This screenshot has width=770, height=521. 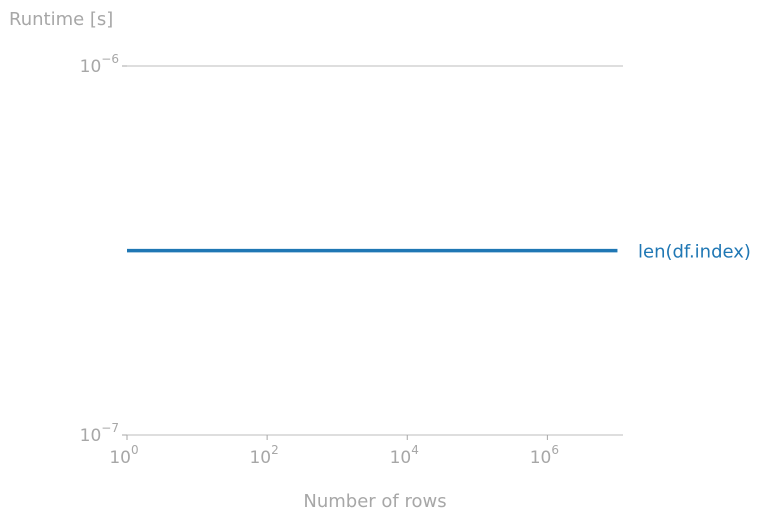 What do you see at coordinates (694, 252) in the screenshot?
I see `series-label: len(df.index)` at bounding box center [694, 252].